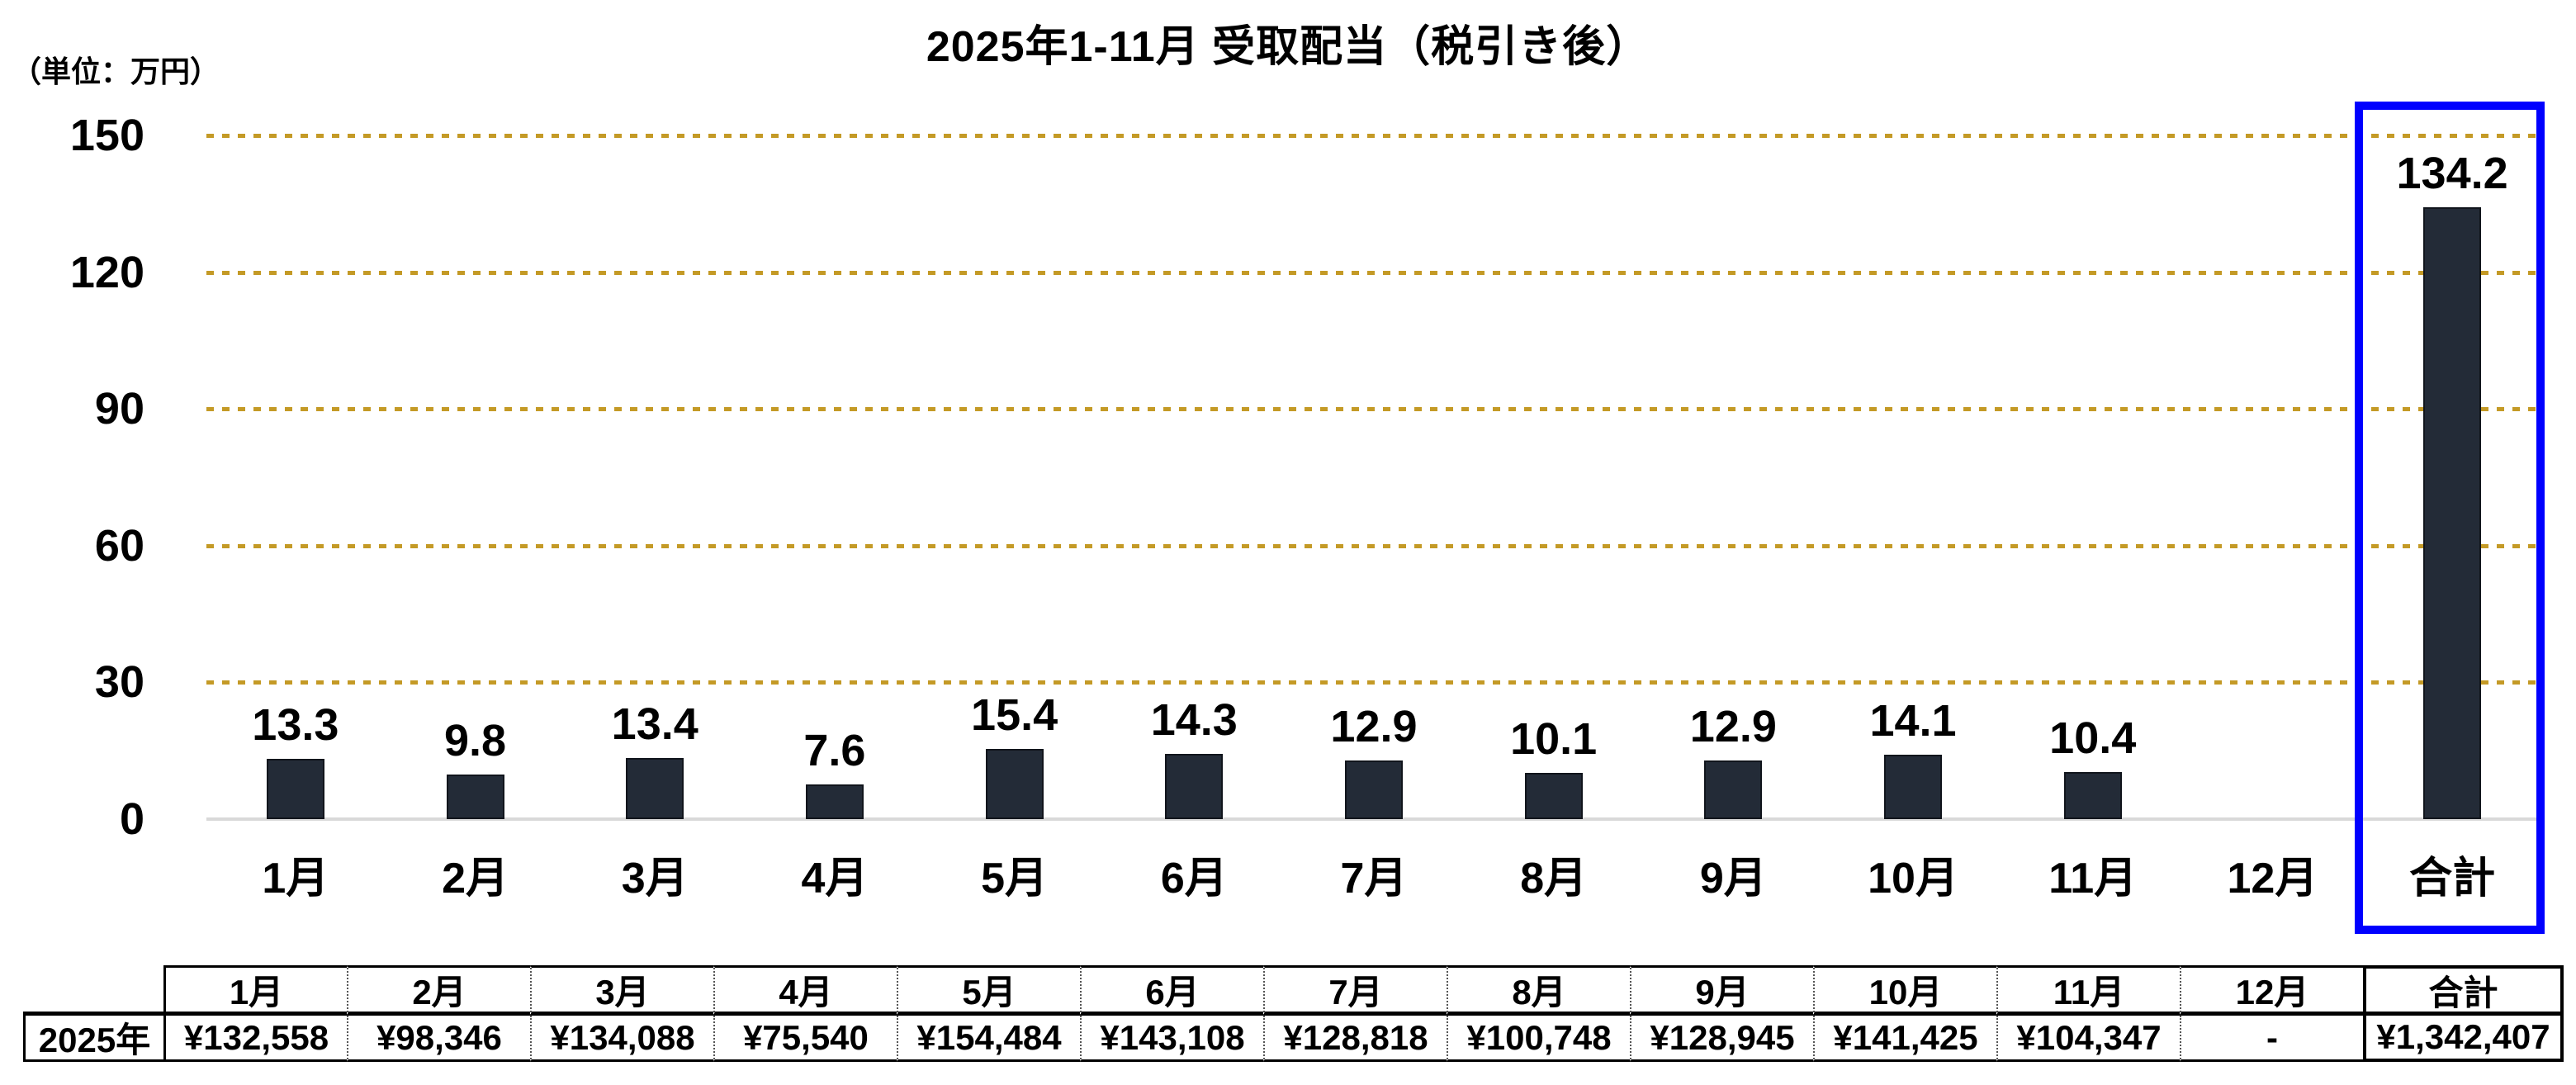  I want to click on x-axis-label-5月: 5月, so click(1015, 879).